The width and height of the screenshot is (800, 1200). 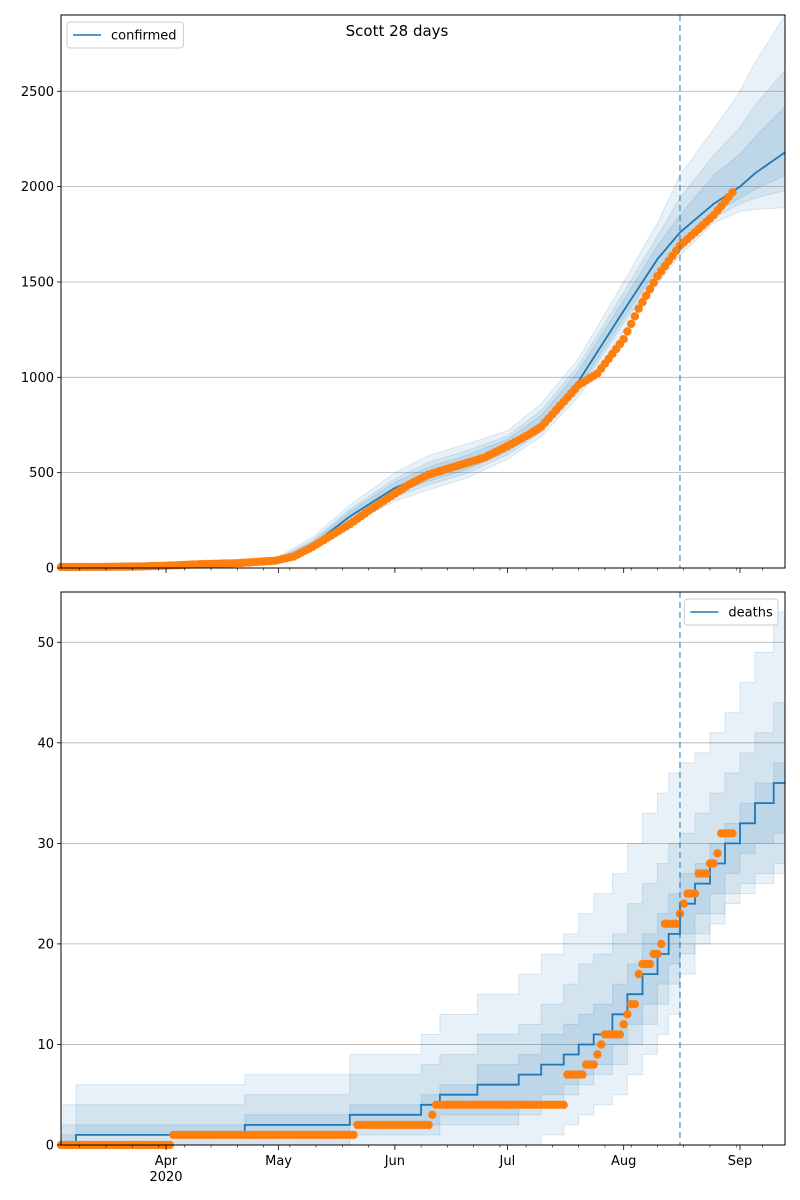 I want to click on deaths-ytick-label: 50, so click(x=45, y=643).